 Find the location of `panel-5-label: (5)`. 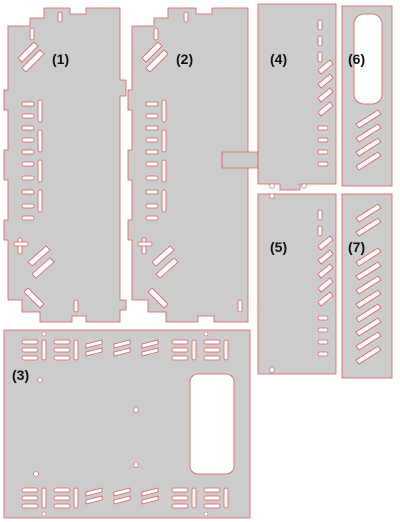

panel-5-label: (5) is located at coordinates (278, 247).